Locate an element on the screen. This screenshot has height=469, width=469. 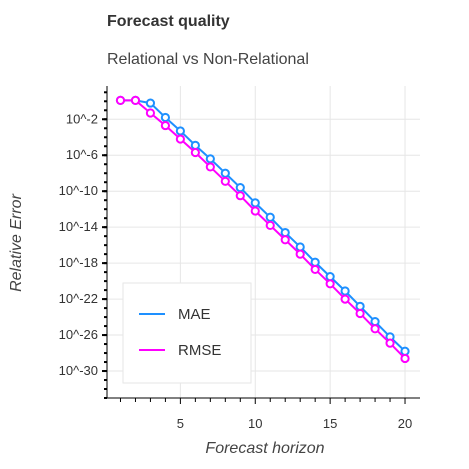
legend-label-rmse: RMSE is located at coordinates (199, 350).